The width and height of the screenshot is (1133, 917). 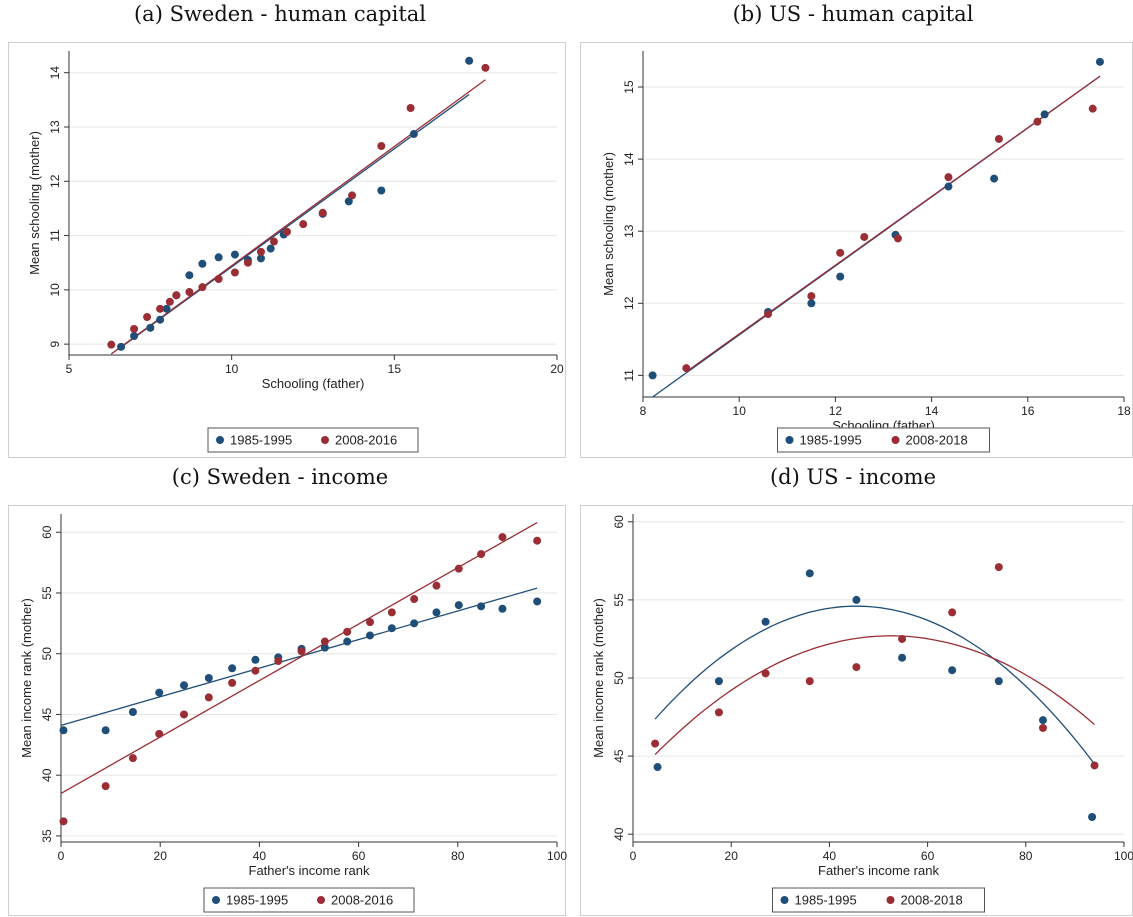 What do you see at coordinates (619, 600) in the screenshot?
I see `y-tick-label: 55` at bounding box center [619, 600].